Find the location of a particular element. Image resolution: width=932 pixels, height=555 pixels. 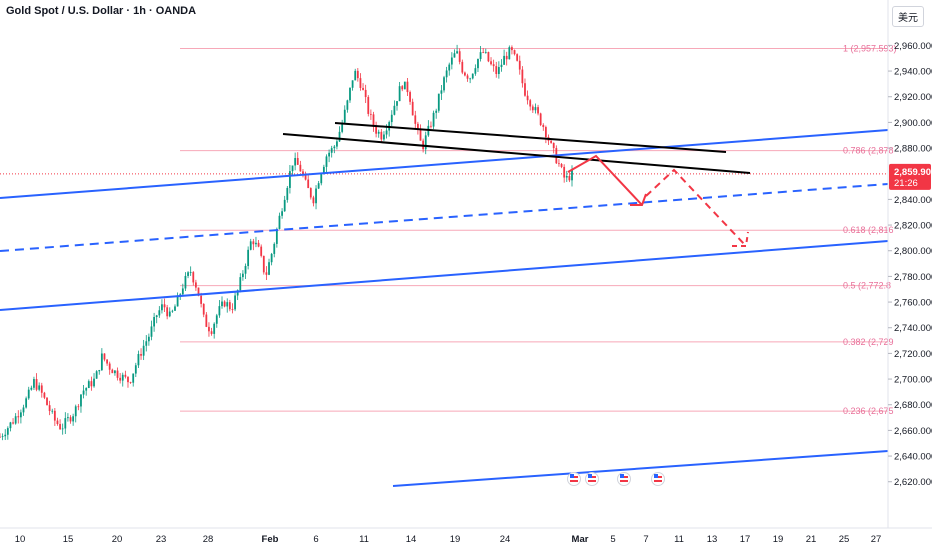

countdown-label: 21:26 is located at coordinates (906, 183).